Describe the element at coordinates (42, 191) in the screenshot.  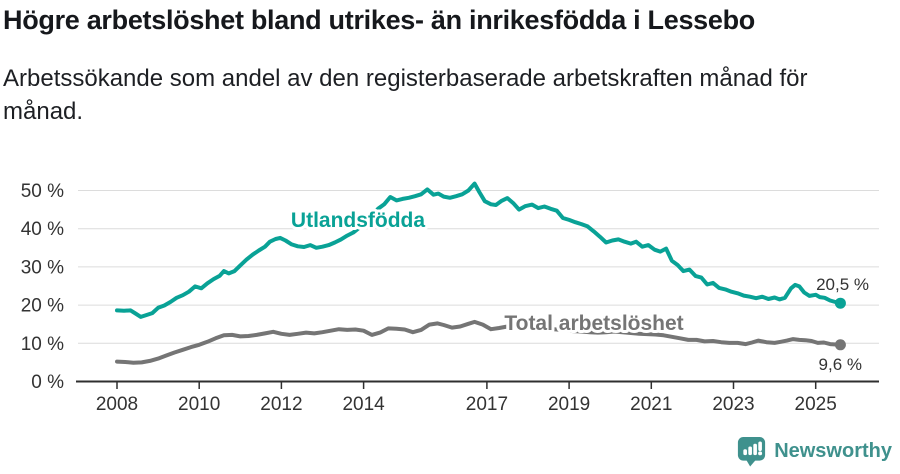
I see `y-tick-label: 50 %` at that location.